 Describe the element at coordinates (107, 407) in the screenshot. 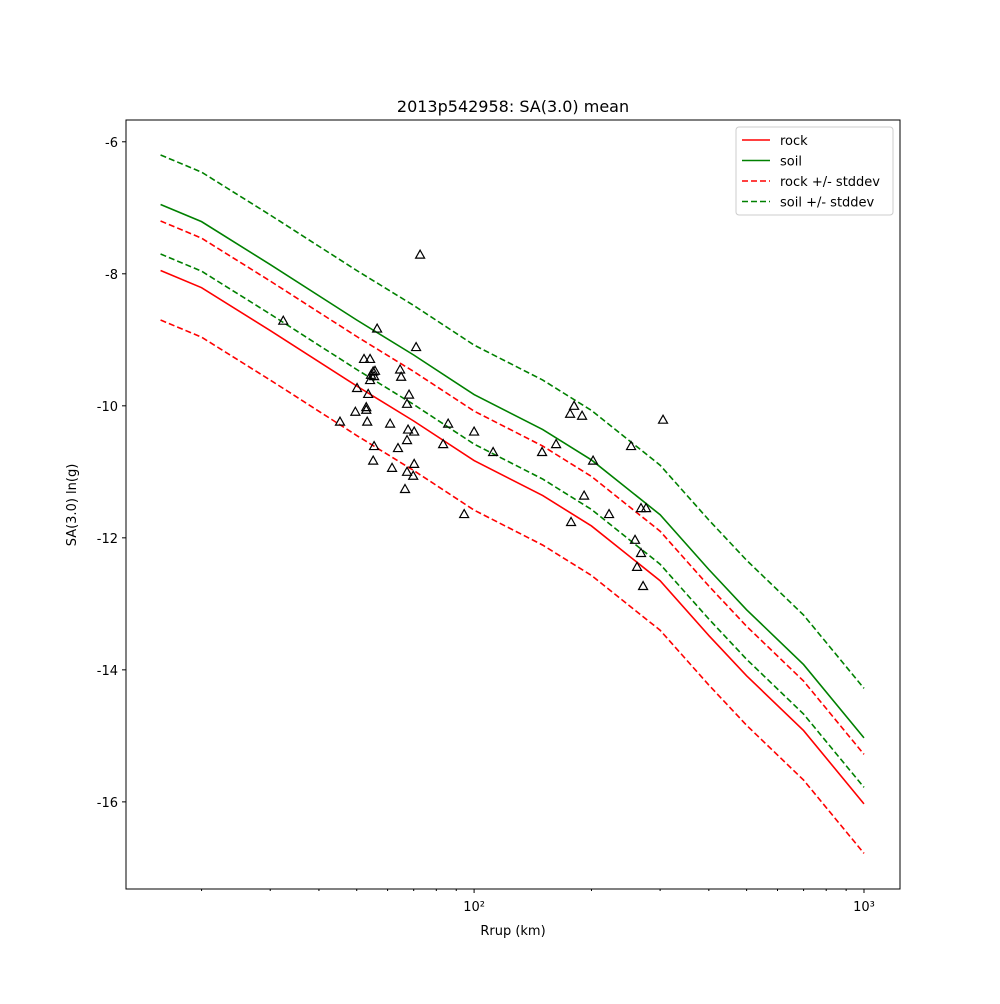

I see `y-tick-label: -10` at that location.